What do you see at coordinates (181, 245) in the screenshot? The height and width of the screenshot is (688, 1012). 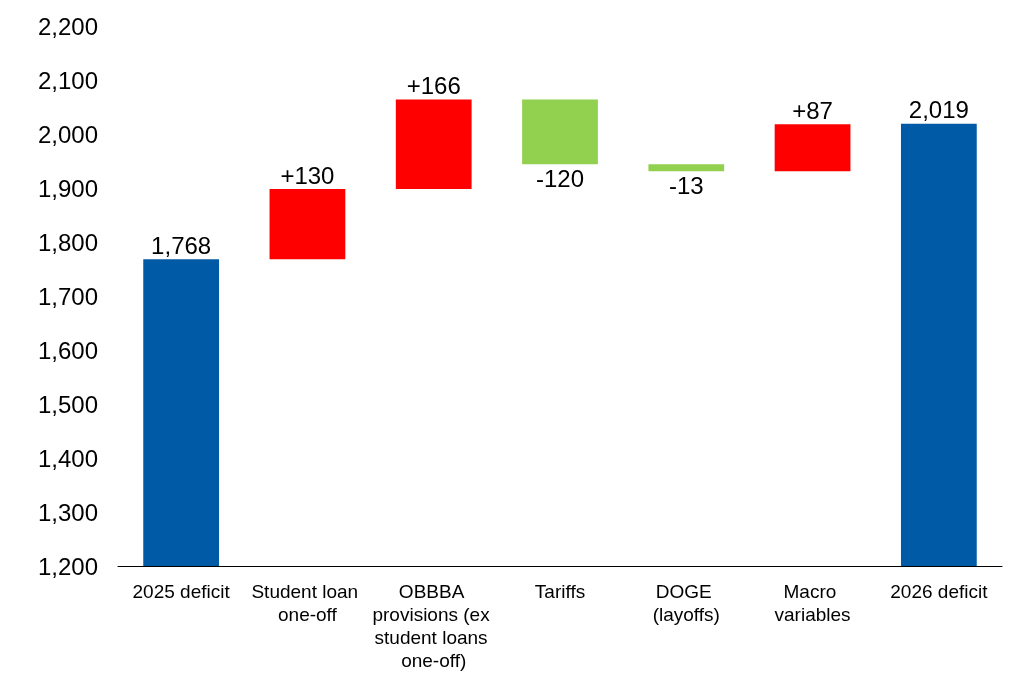 I see `data-label: 1,768` at bounding box center [181, 245].